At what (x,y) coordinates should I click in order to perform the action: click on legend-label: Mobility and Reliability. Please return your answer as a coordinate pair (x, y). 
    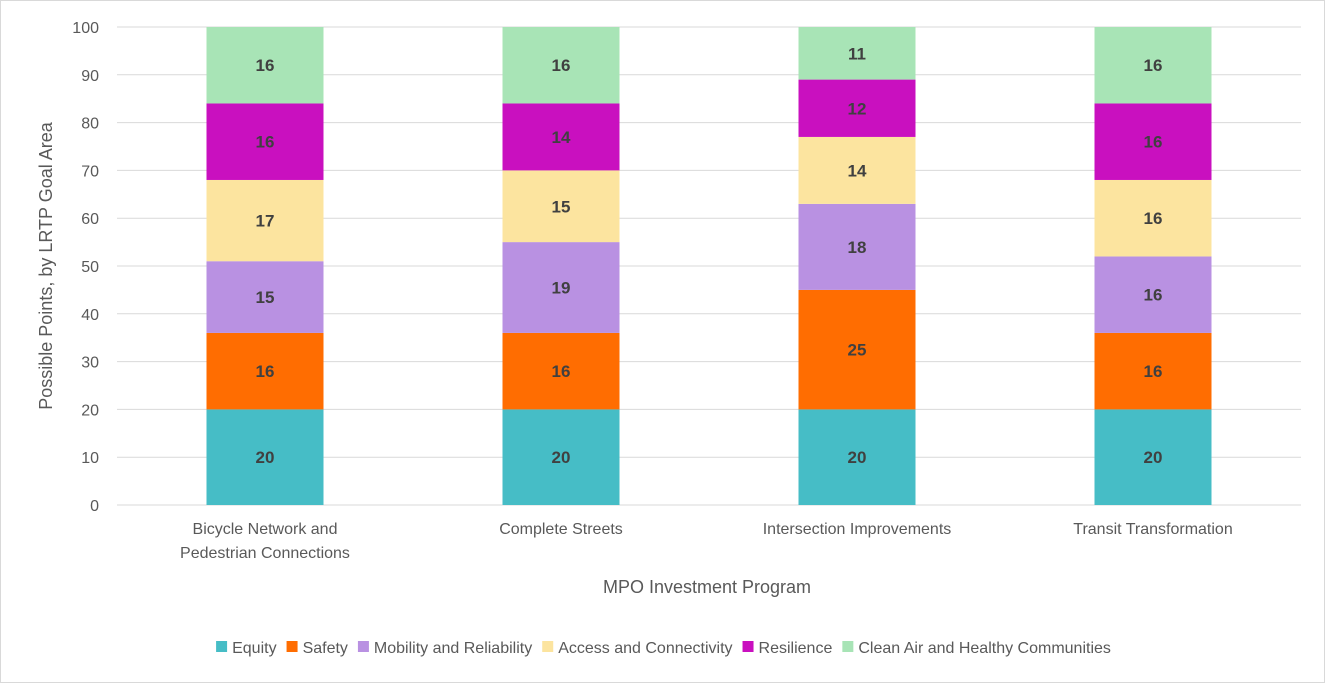
    Looking at the image, I should click on (453, 648).